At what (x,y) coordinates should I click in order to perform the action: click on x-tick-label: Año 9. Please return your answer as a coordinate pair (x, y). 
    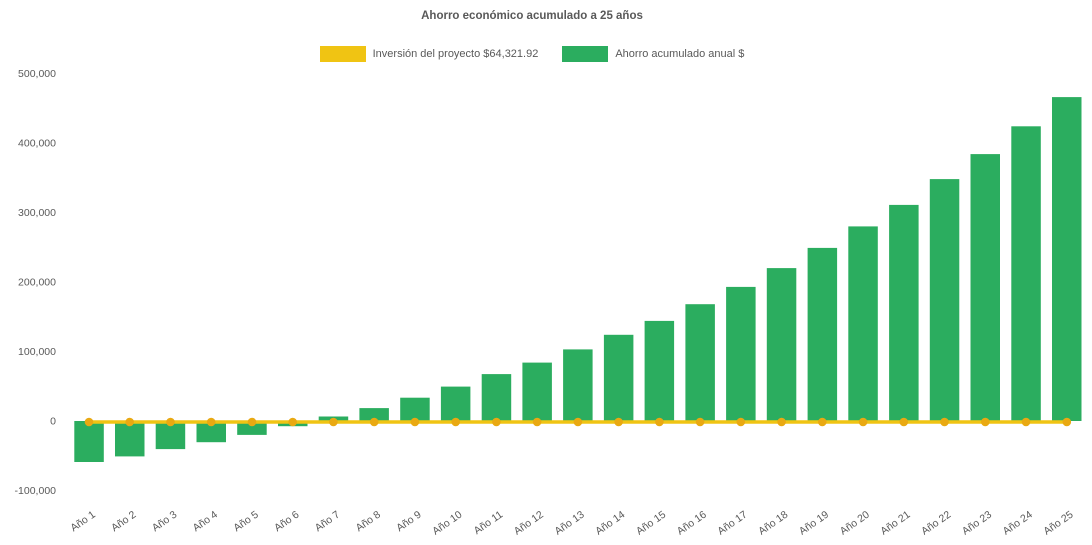
    Looking at the image, I should click on (408, 522).